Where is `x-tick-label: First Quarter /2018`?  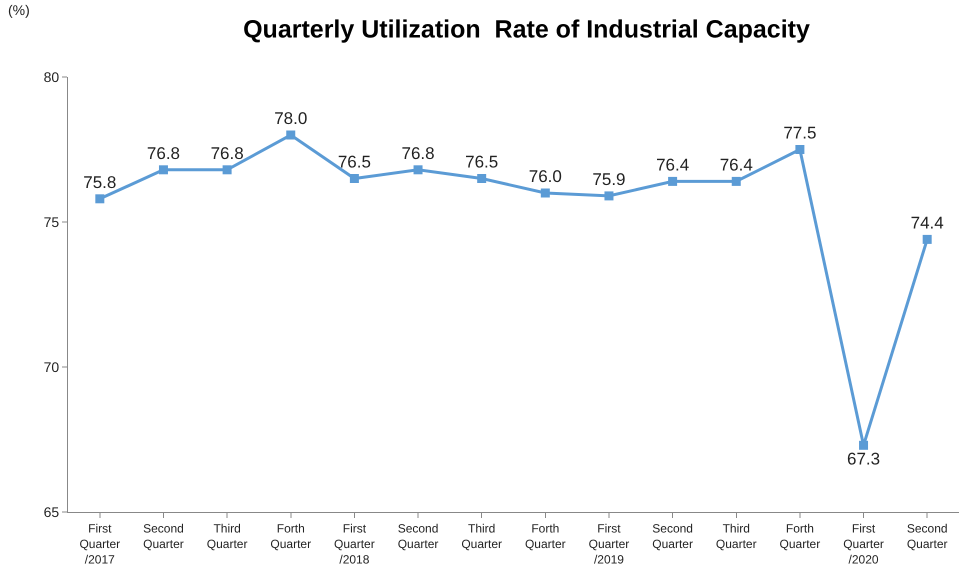
x-tick-label: First Quarter /2018 is located at coordinates (354, 544).